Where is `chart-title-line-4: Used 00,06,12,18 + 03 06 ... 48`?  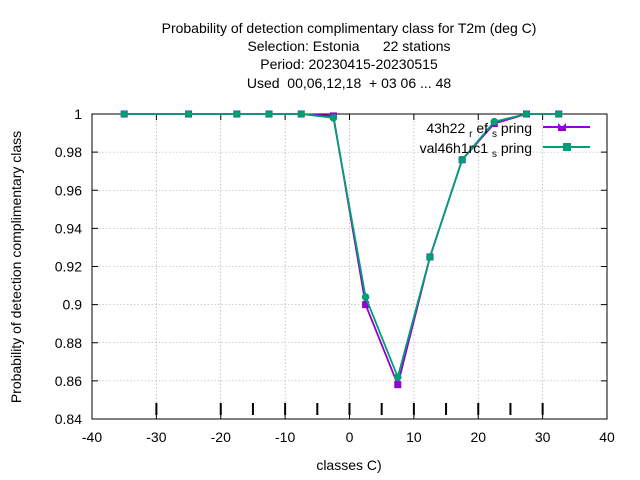
chart-title-line-4: Used 00,06,12,18 + 03 06 ... 48 is located at coordinates (349, 83).